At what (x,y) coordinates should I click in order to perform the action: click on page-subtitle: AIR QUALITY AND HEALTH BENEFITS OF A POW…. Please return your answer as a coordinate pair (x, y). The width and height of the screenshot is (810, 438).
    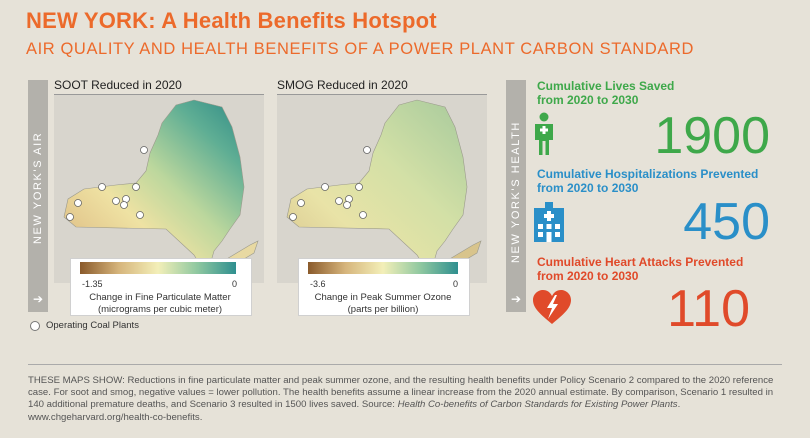
    Looking at the image, I should click on (360, 49).